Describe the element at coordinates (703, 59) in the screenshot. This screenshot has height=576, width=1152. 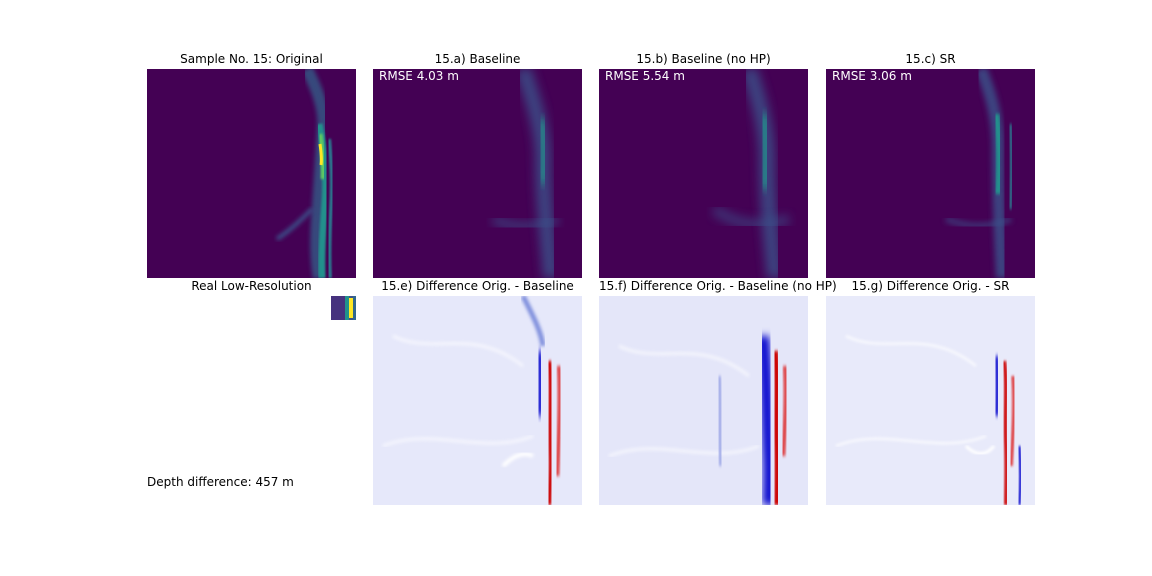
I see `baseline-nohp-title: 15.b) Baseline (no HP)` at that location.